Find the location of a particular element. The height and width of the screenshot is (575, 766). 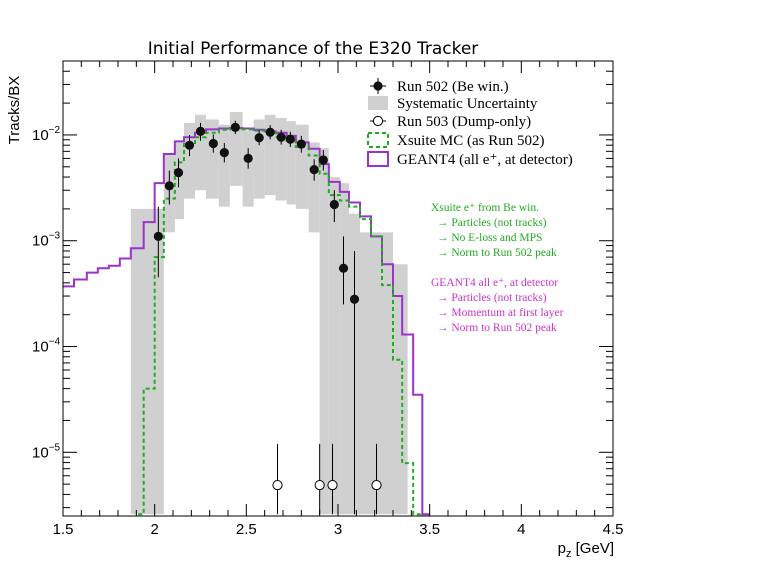

legend-entry-label: Run 502 (Be win.) is located at coordinates (453, 87).